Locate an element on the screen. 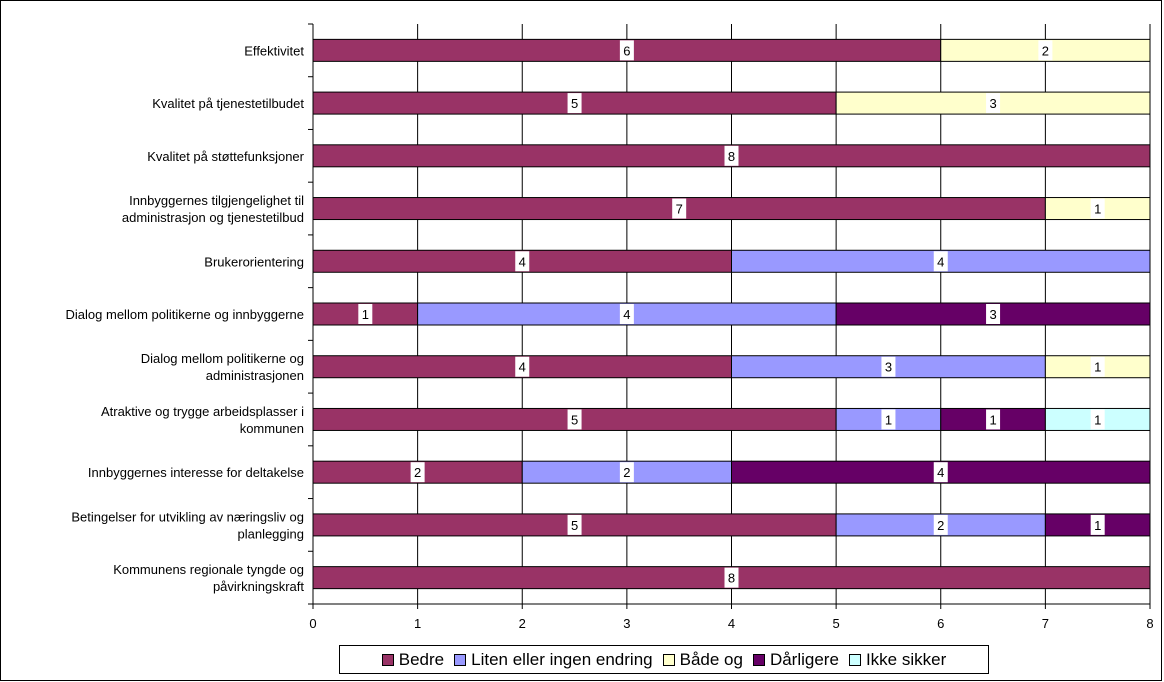 The image size is (1164, 682). category-label: Kvalitet på tjenestetilbudet is located at coordinates (228, 103).